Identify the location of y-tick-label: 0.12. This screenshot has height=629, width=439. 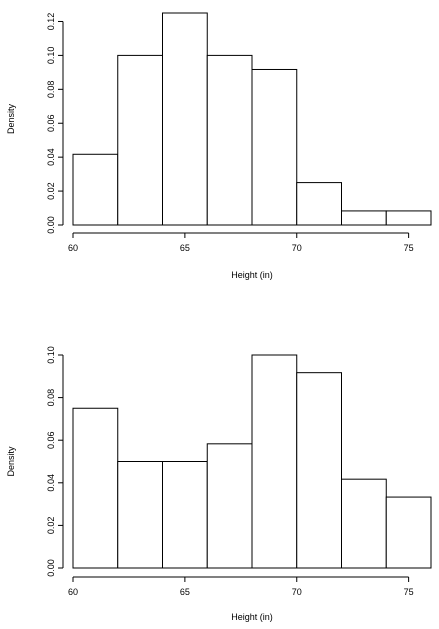
(51, 22).